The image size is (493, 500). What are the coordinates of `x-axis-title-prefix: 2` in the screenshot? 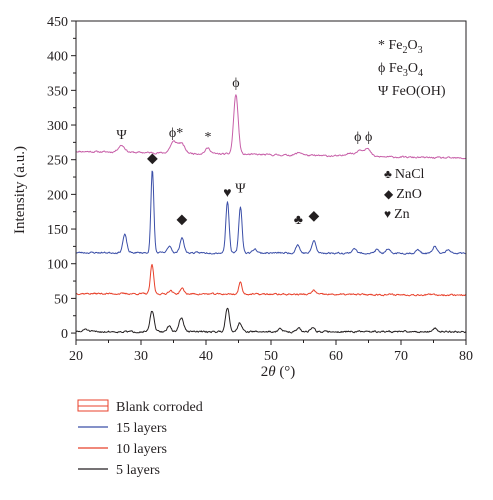 It's located at (265, 372).